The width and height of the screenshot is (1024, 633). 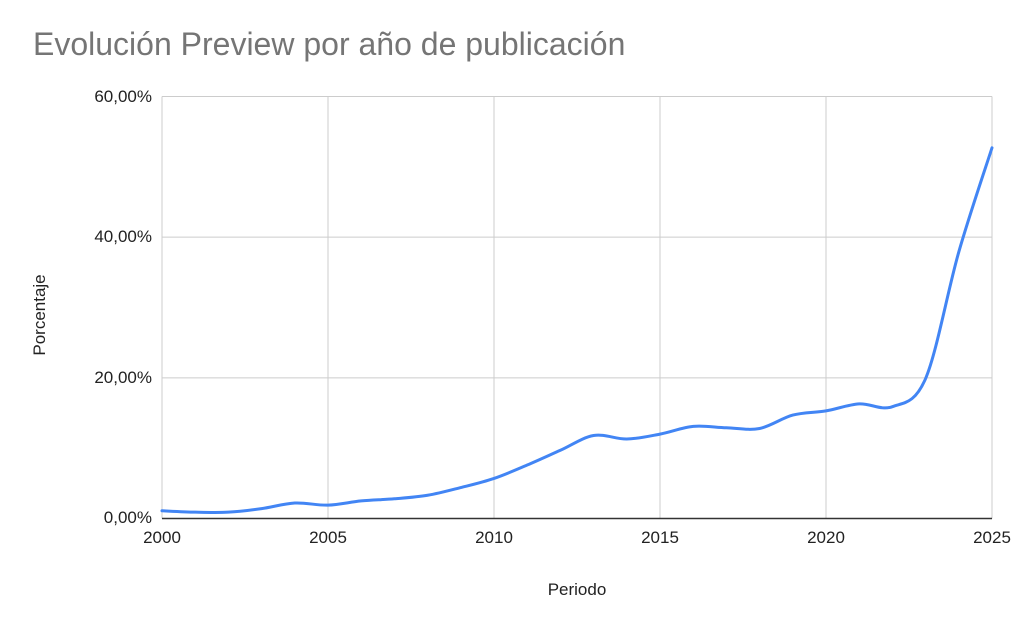 I want to click on x-tick-label: 2025, so click(x=992, y=537).